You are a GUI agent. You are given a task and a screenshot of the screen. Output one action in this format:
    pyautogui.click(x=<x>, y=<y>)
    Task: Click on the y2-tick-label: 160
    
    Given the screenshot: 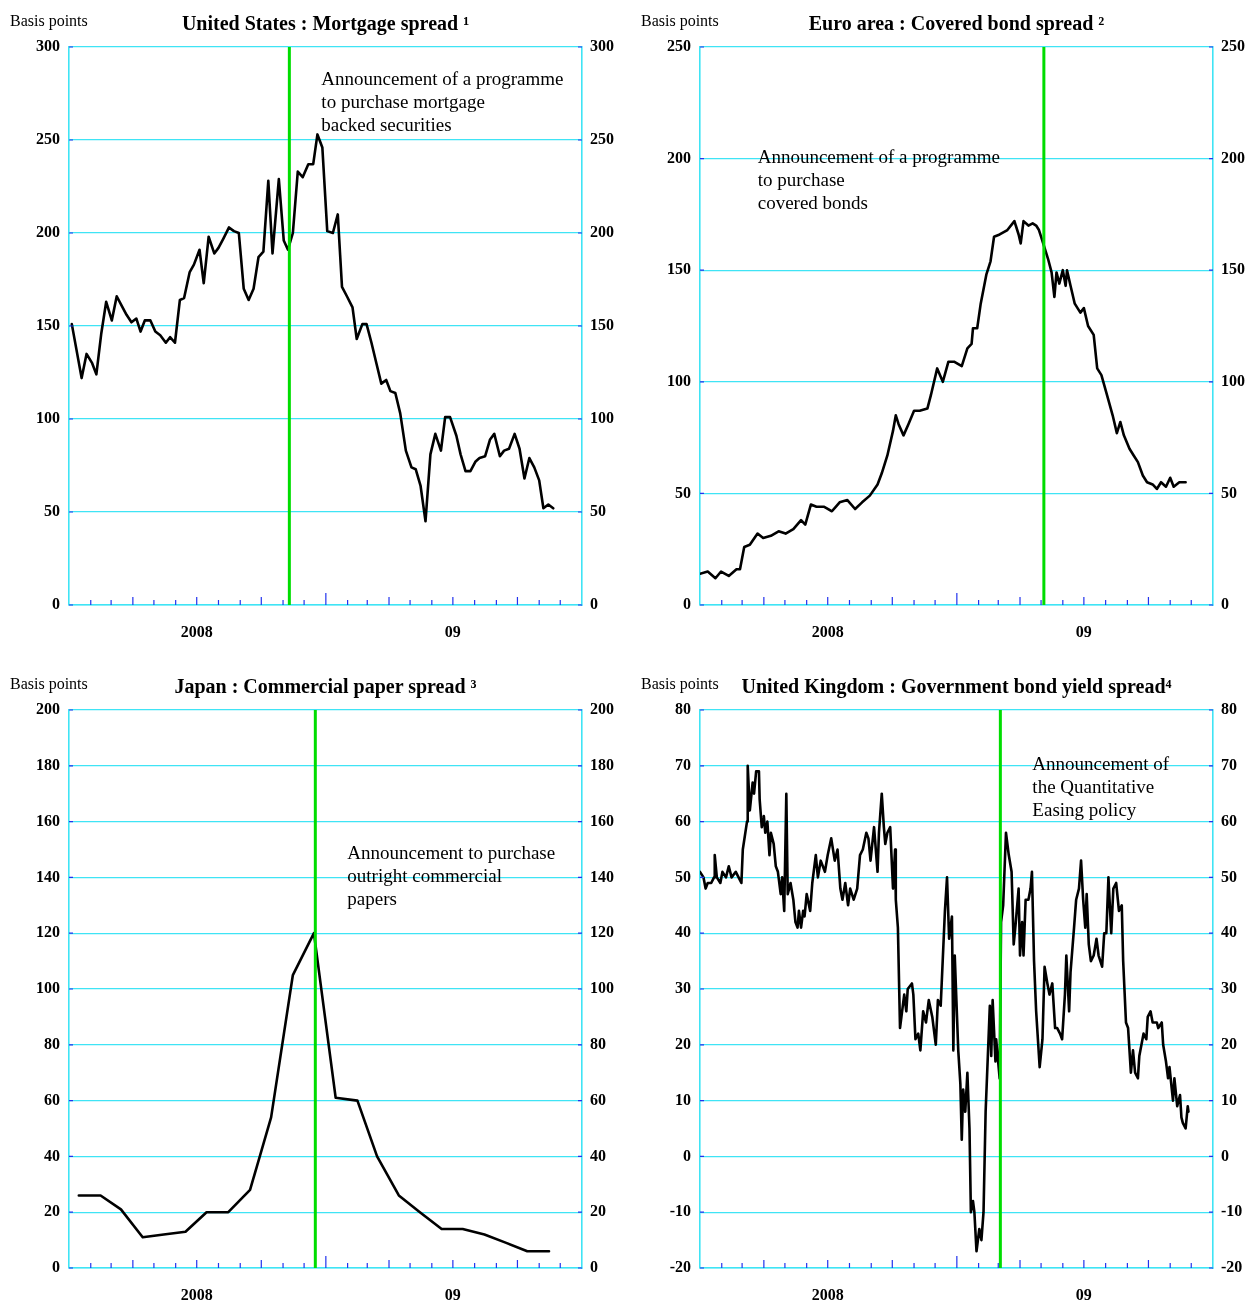 What is the action you would take?
    pyautogui.click(x=602, y=820)
    